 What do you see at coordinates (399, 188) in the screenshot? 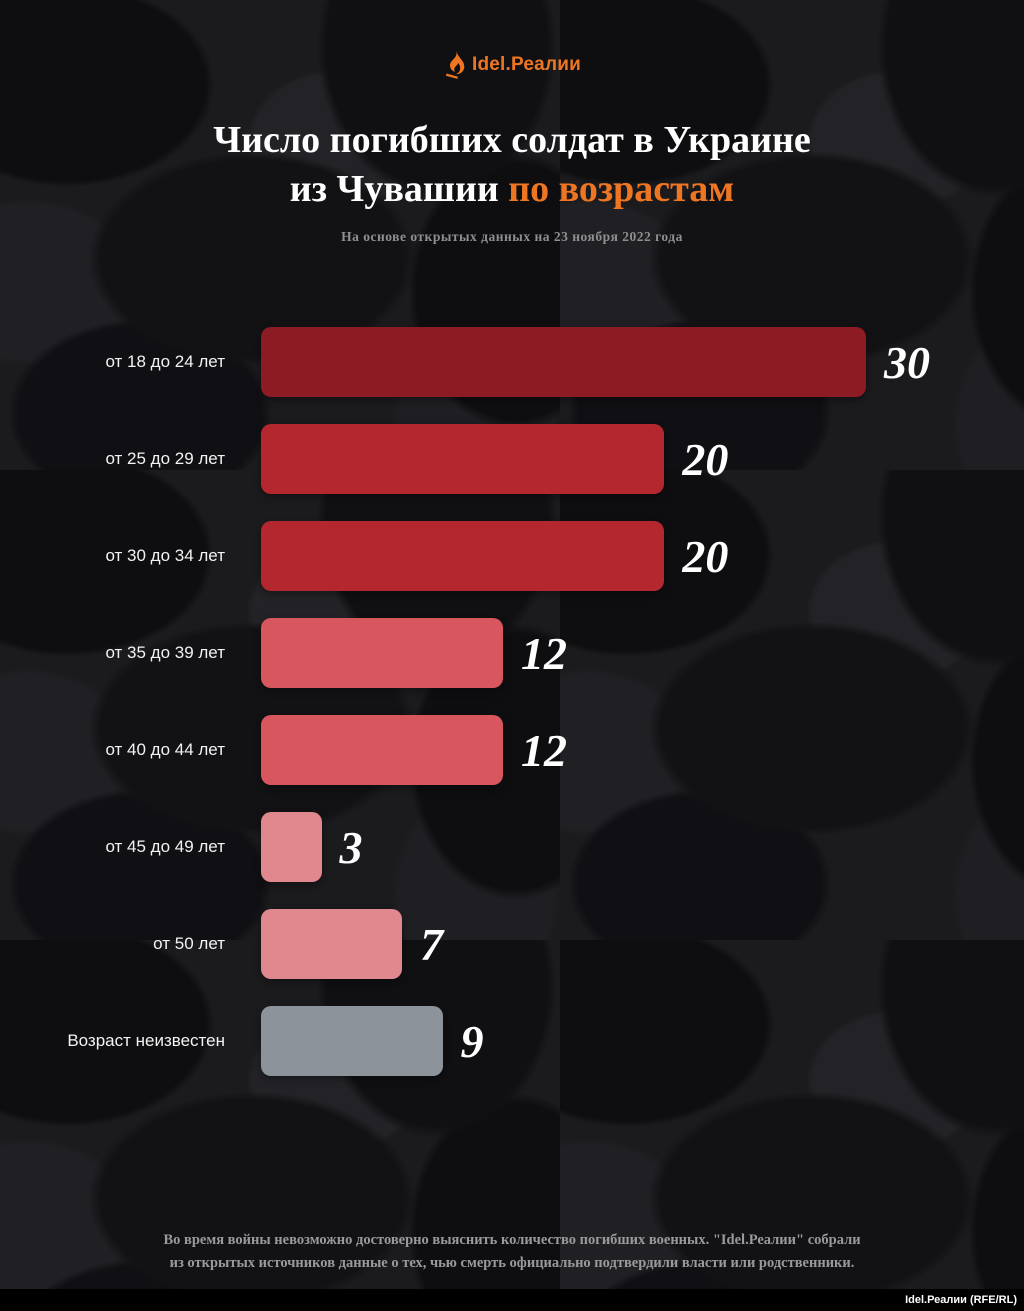
I see `title-line2-prefix: из Чувашии` at bounding box center [399, 188].